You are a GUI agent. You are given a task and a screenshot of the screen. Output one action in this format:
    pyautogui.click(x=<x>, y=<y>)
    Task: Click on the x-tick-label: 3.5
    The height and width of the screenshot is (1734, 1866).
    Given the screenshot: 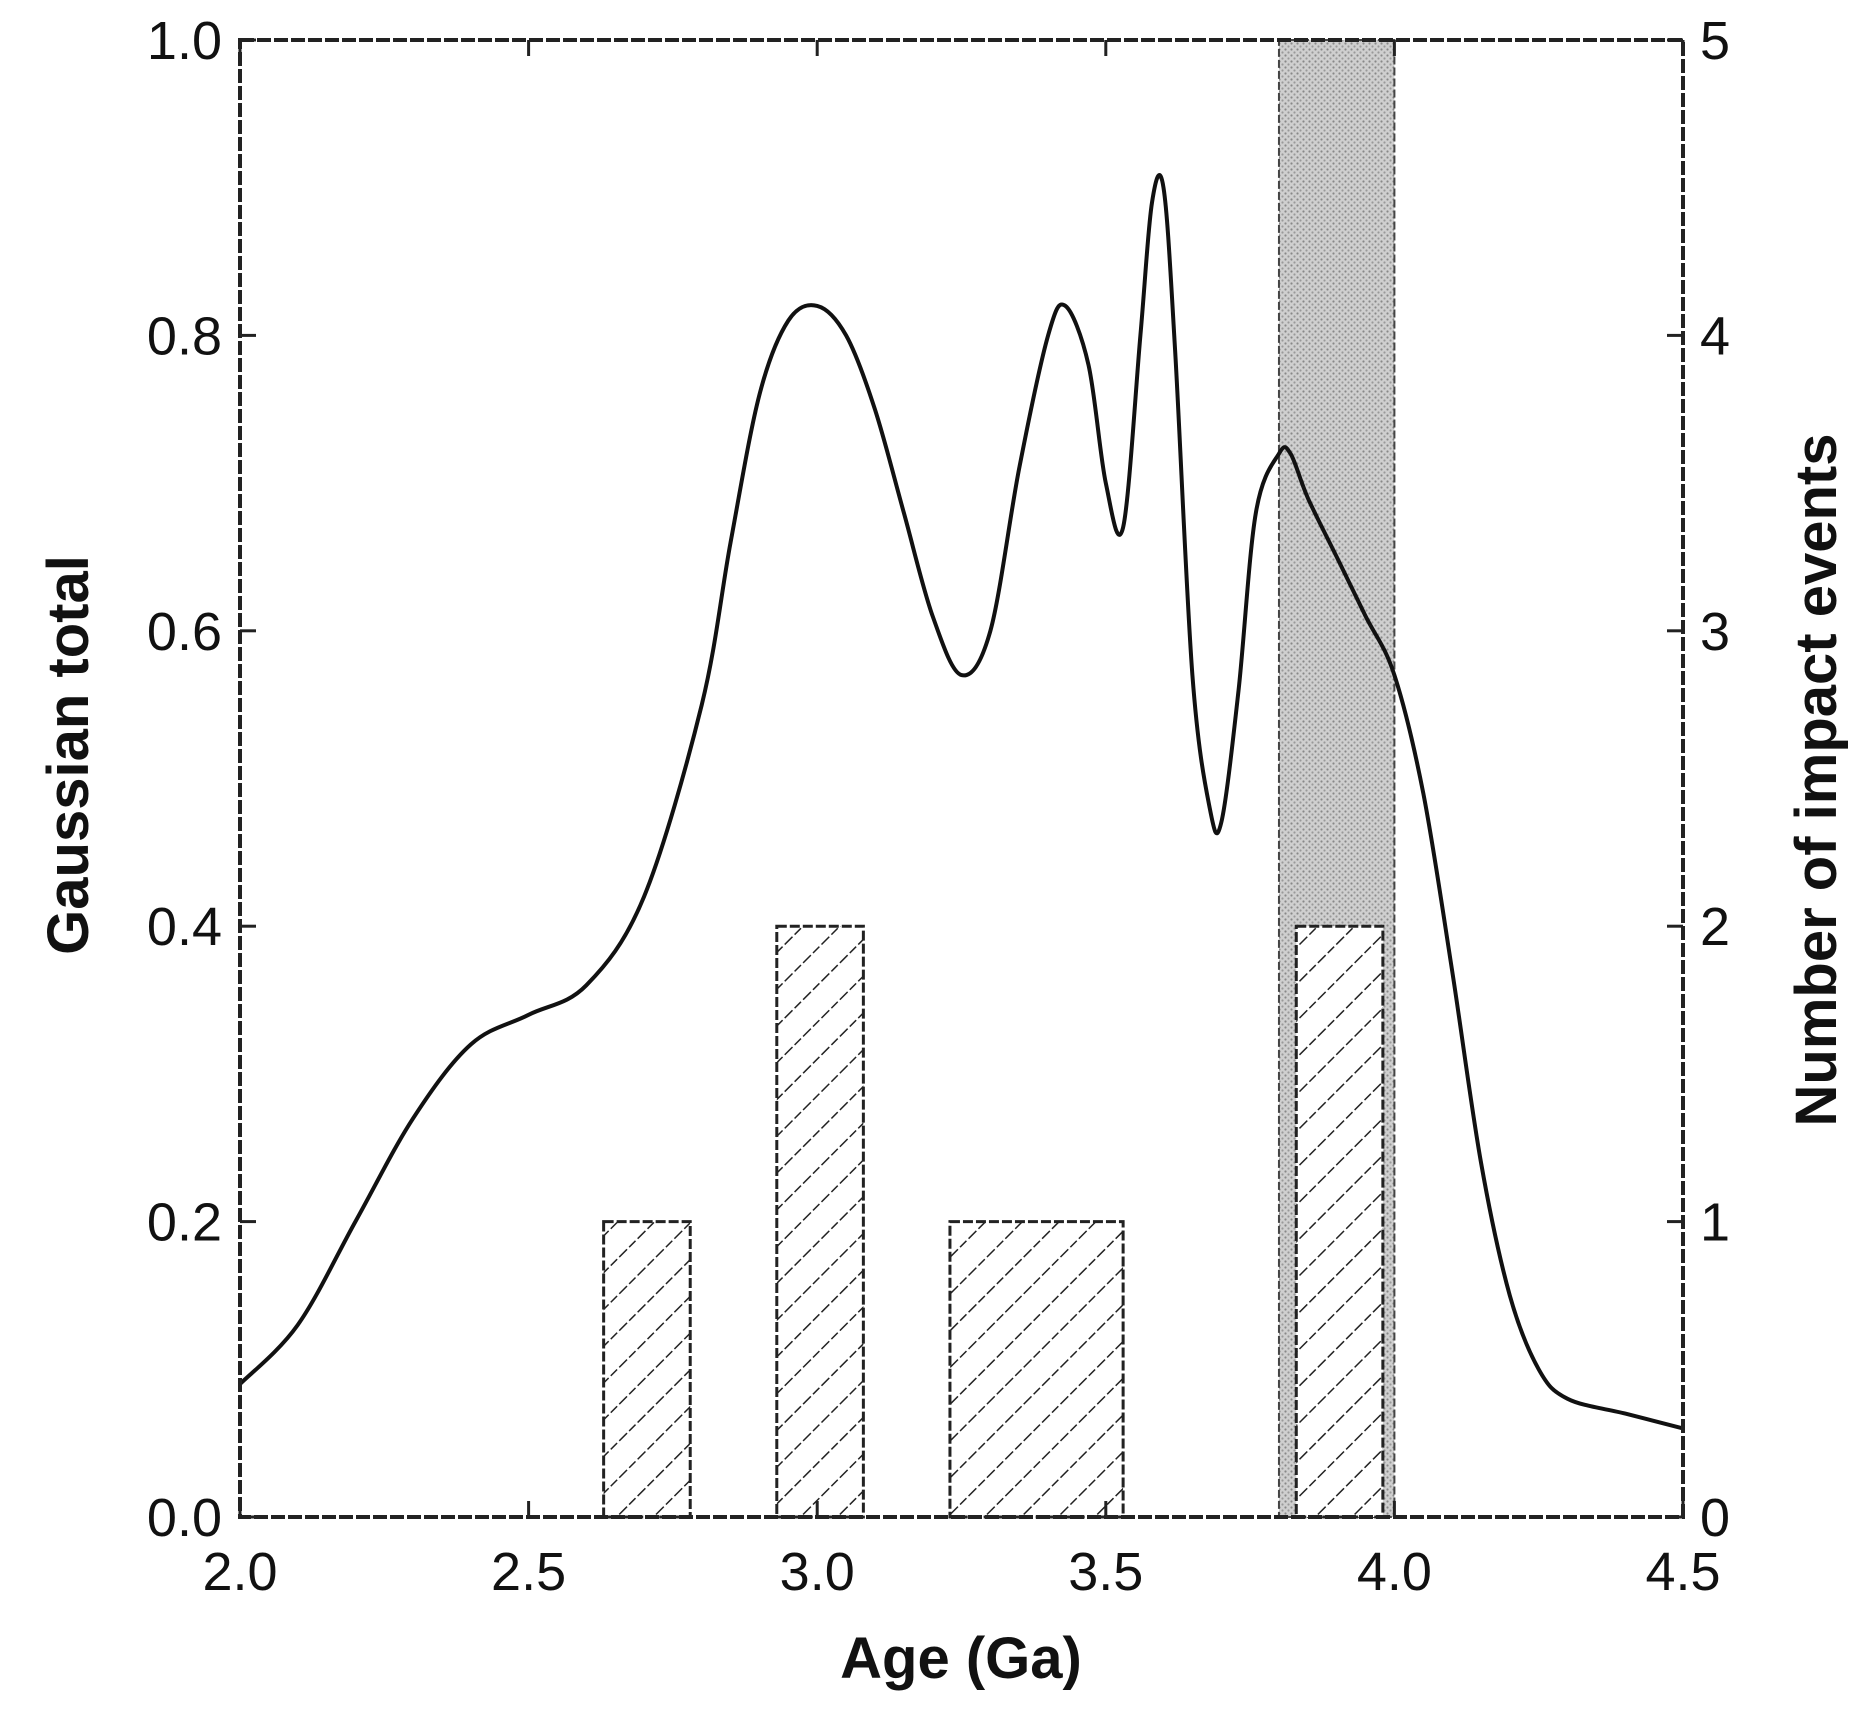 What is the action you would take?
    pyautogui.click(x=1105, y=1572)
    